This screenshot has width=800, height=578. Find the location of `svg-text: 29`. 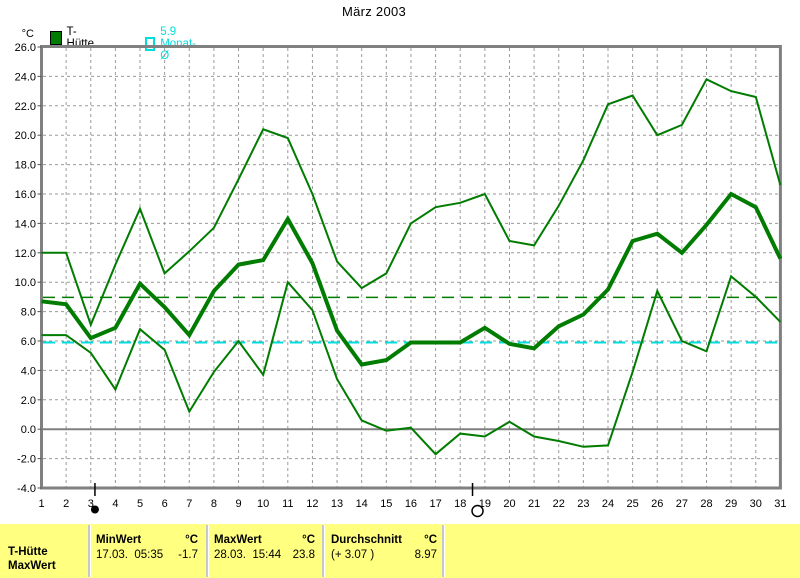

svg-text: 29 is located at coordinates (731, 504).